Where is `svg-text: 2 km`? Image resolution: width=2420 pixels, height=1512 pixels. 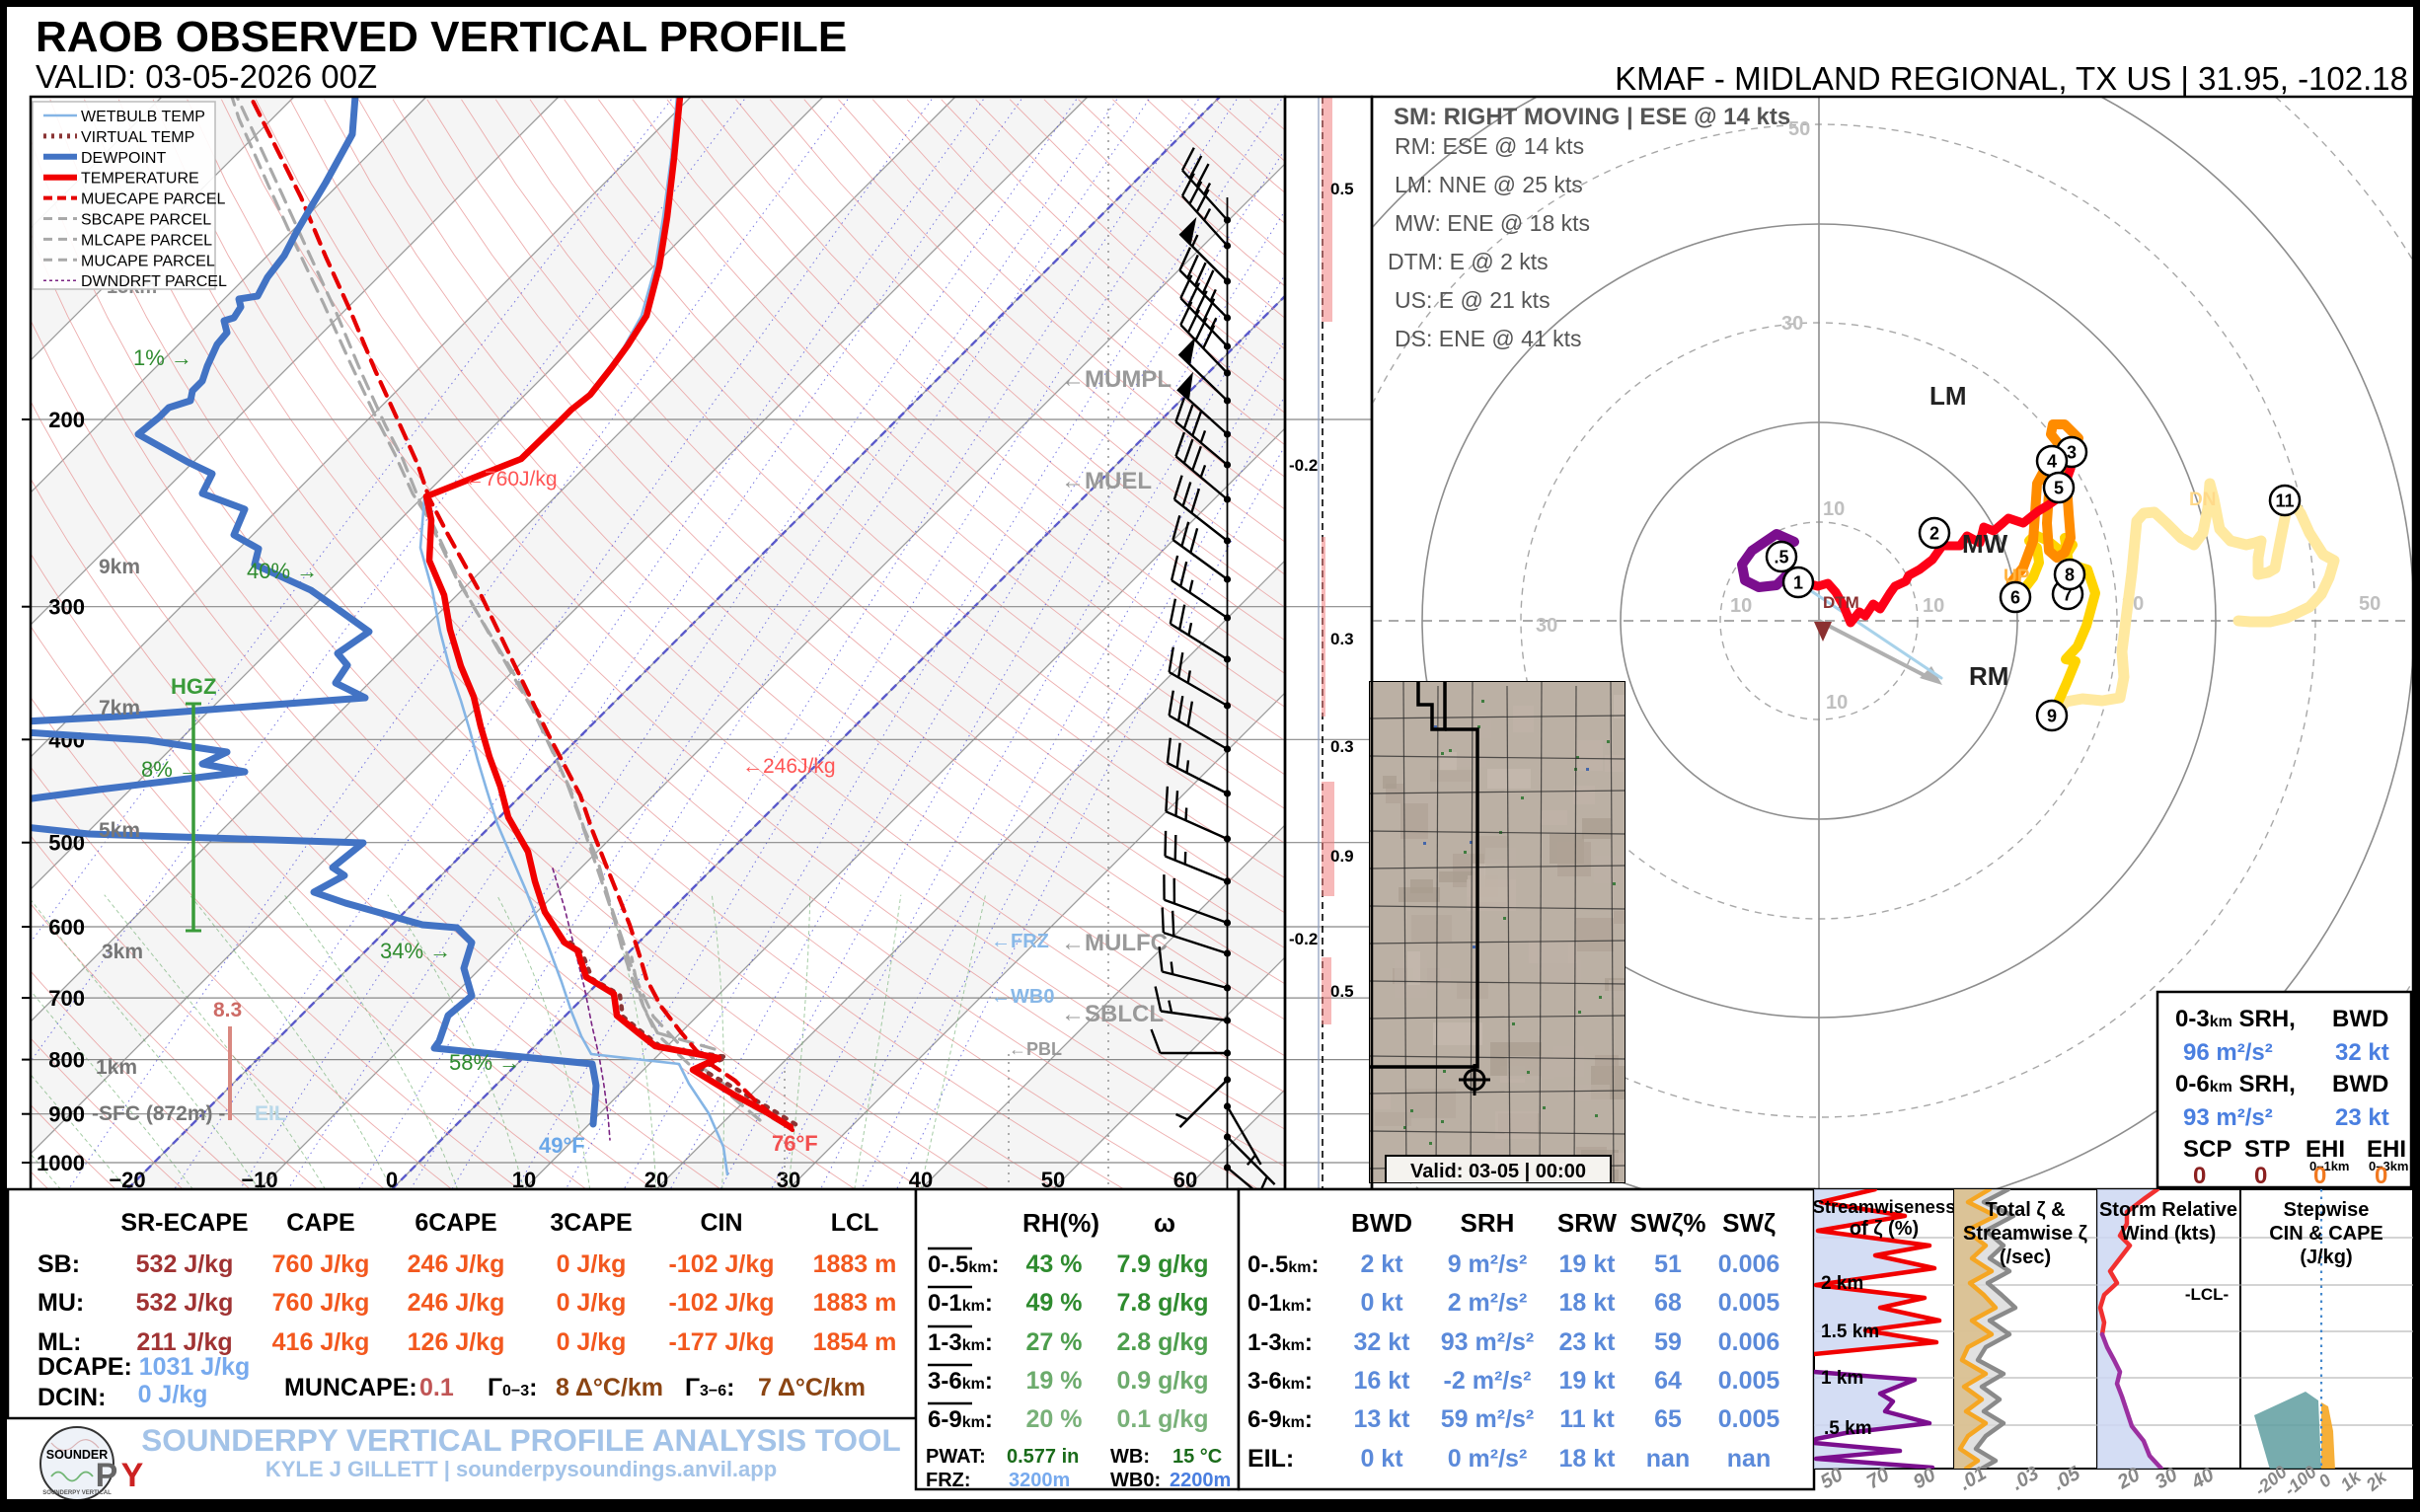 svg-text: 2 km is located at coordinates (1842, 1284).